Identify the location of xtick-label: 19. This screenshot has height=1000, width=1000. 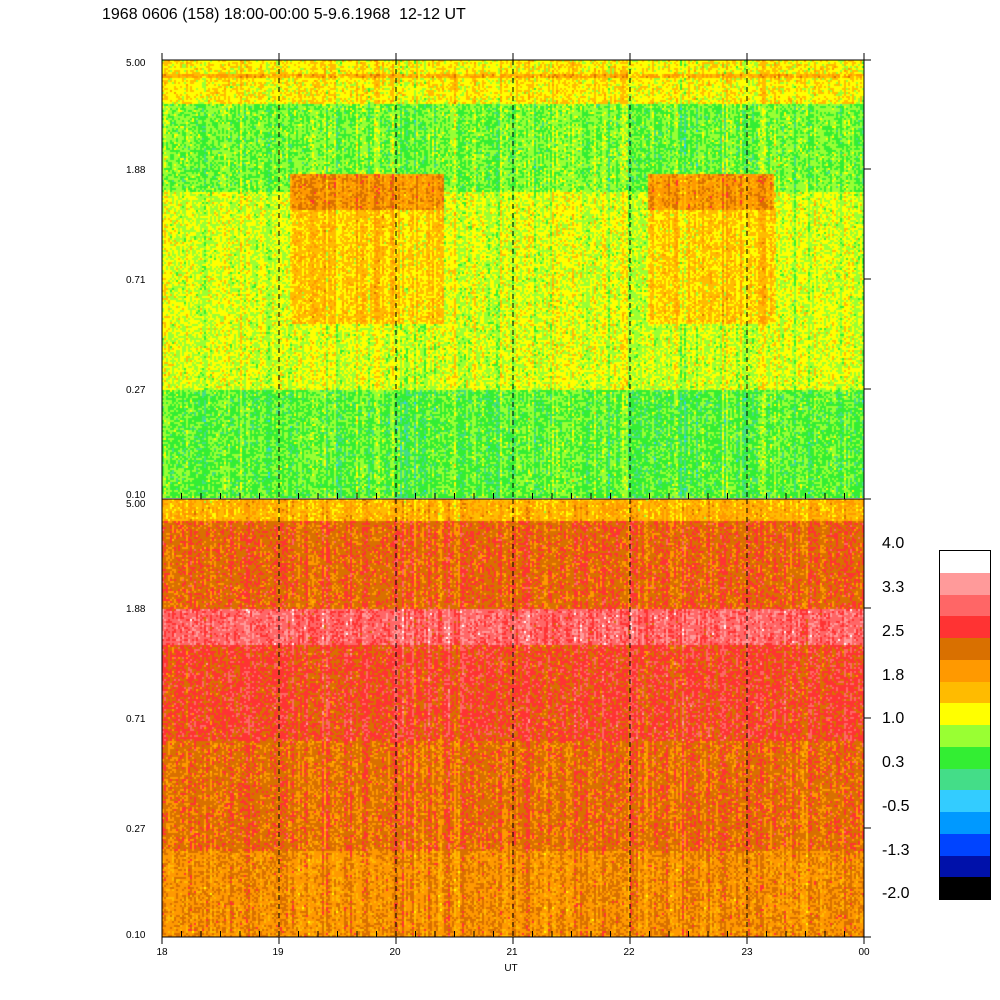
(278, 952).